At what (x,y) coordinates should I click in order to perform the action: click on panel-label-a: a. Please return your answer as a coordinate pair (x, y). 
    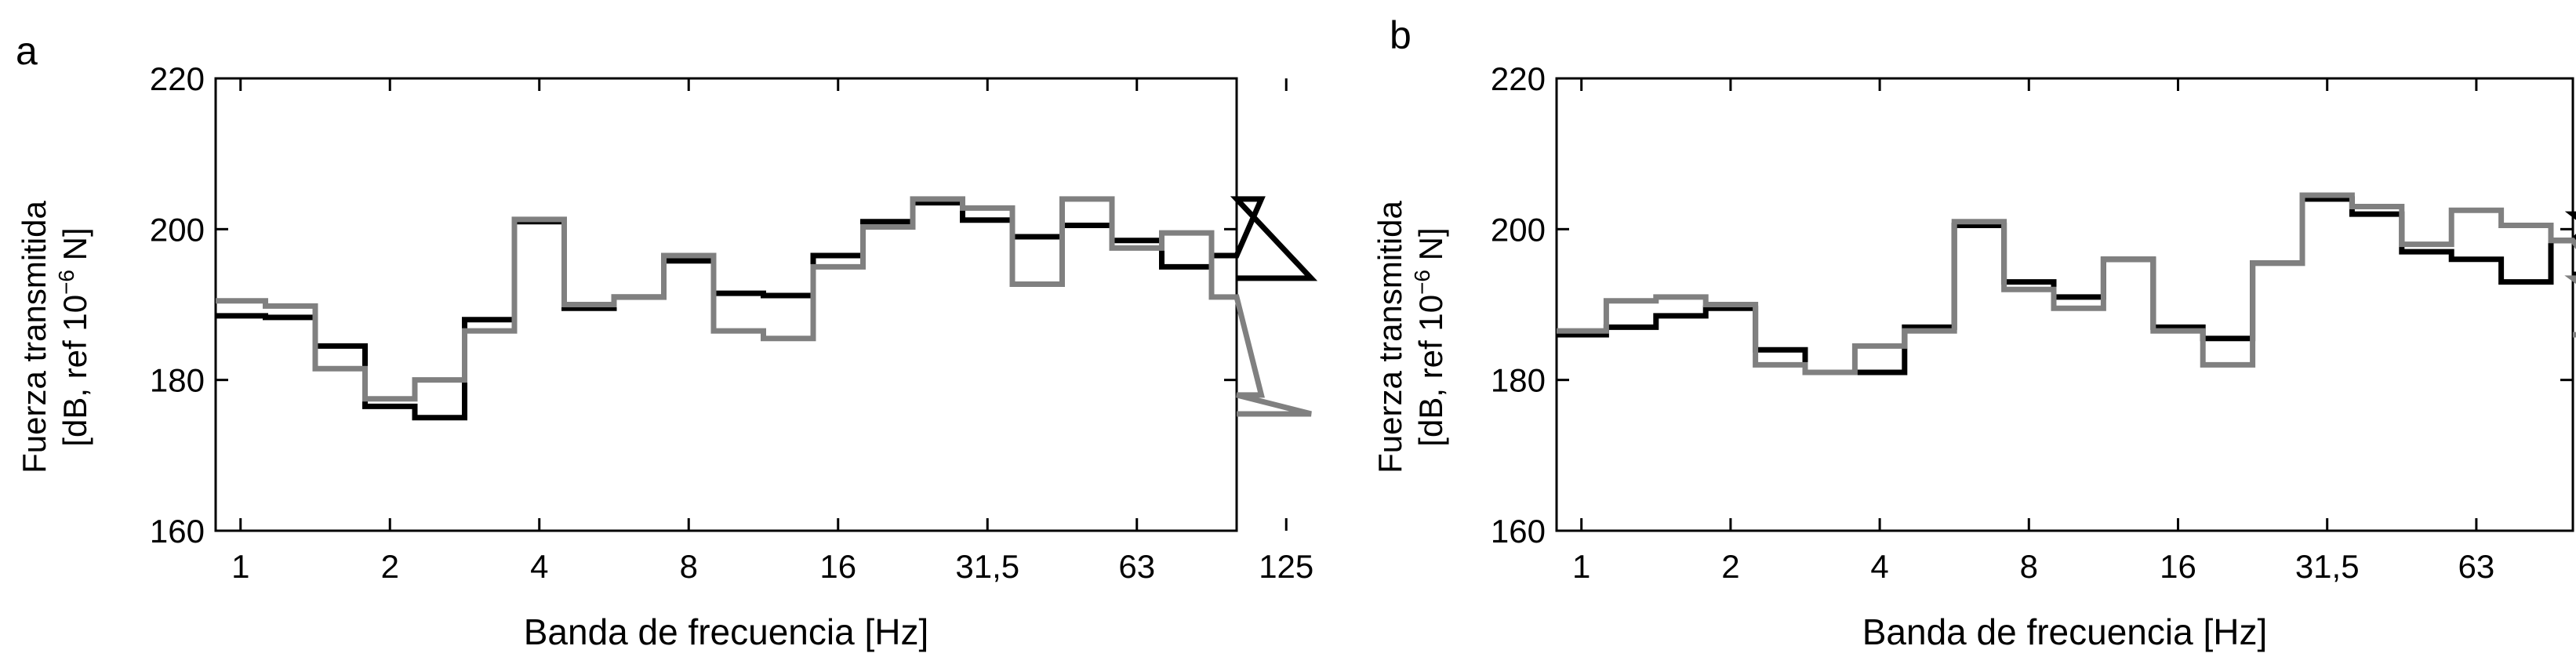
    Looking at the image, I should click on (27, 51).